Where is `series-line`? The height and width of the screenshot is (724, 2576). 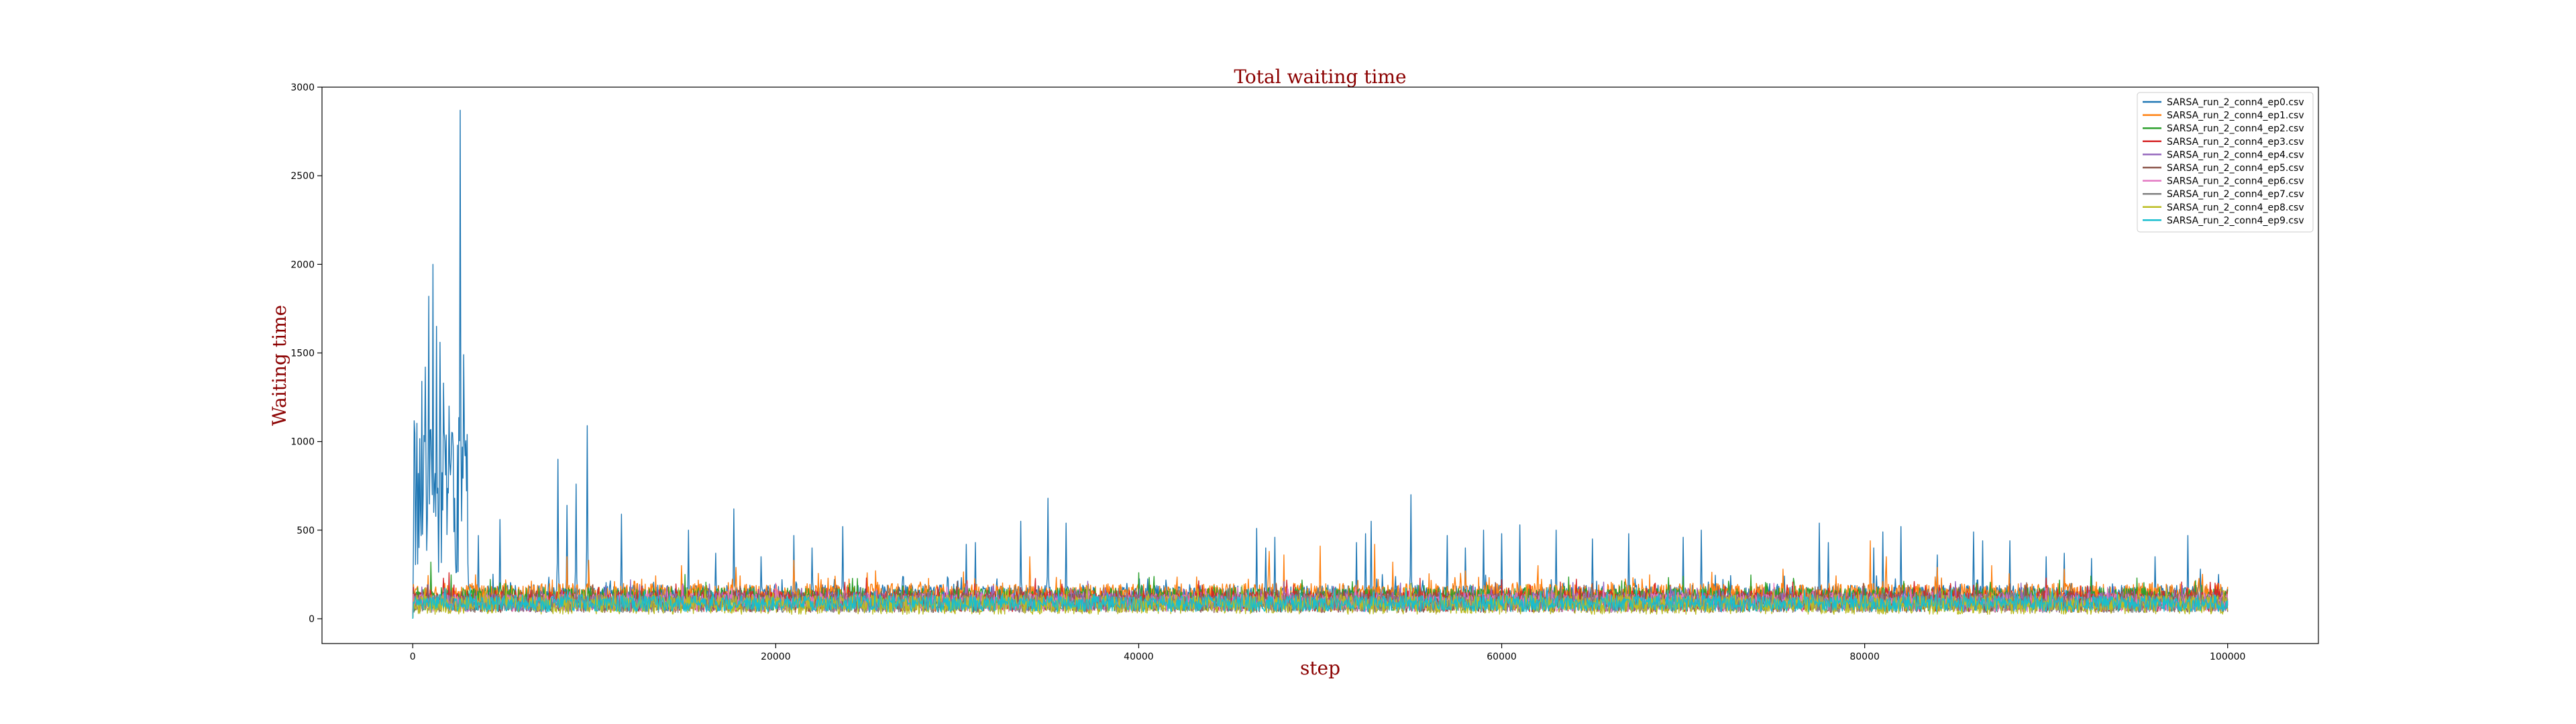
series-line is located at coordinates (1320, 602).